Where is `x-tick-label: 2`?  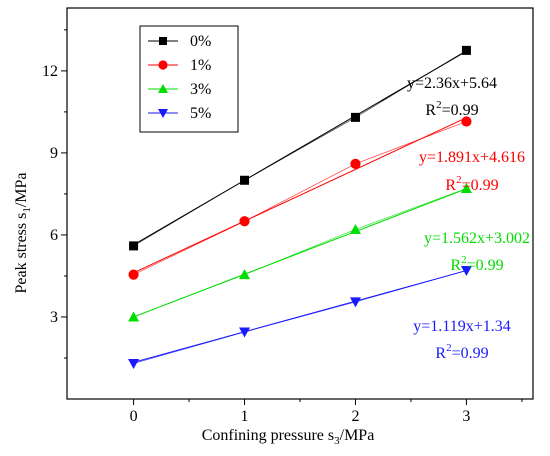 x-tick-label: 2 is located at coordinates (355, 416).